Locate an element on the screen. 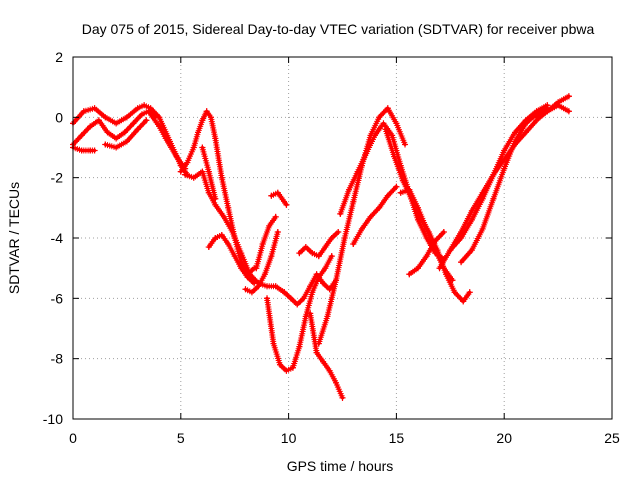 The height and width of the screenshot is (480, 640). x-axis-label: GPS time / hours is located at coordinates (340, 466).